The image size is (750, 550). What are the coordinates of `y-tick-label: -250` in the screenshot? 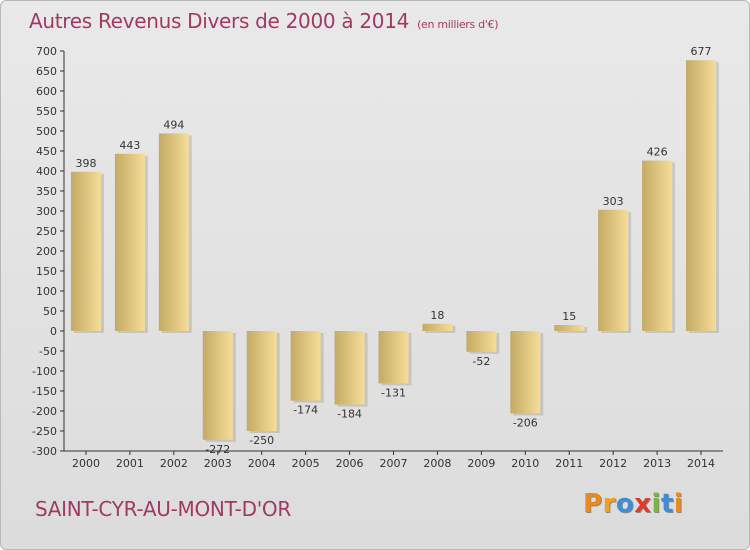 It's located at (44, 431).